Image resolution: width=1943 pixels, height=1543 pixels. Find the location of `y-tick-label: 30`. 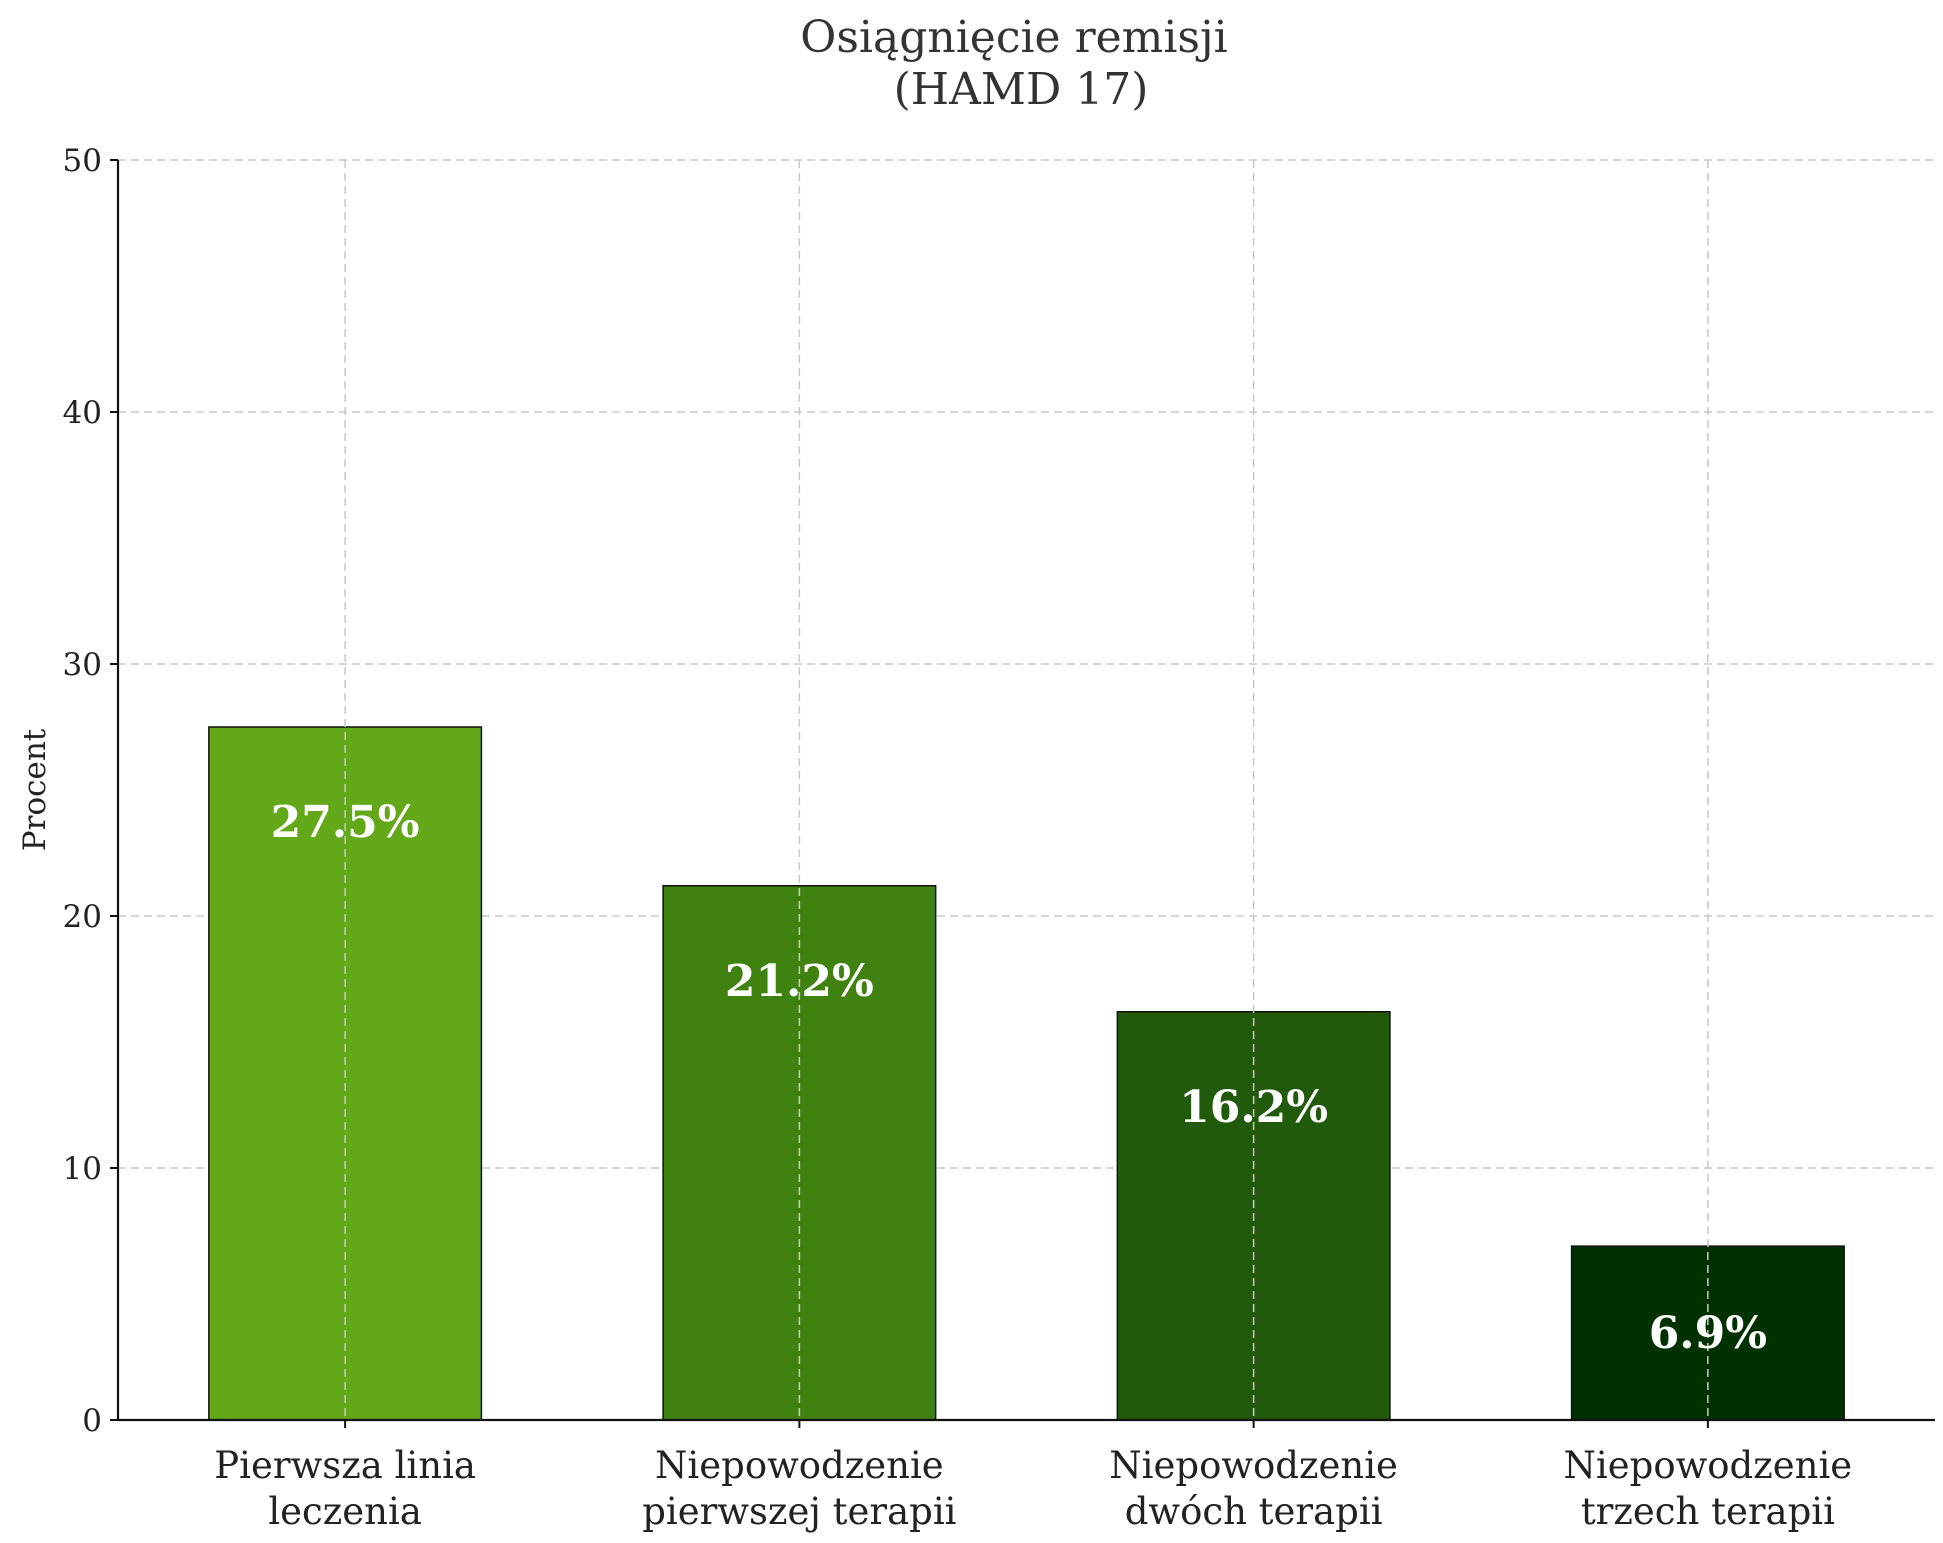

y-tick-label: 30 is located at coordinates (82, 665).